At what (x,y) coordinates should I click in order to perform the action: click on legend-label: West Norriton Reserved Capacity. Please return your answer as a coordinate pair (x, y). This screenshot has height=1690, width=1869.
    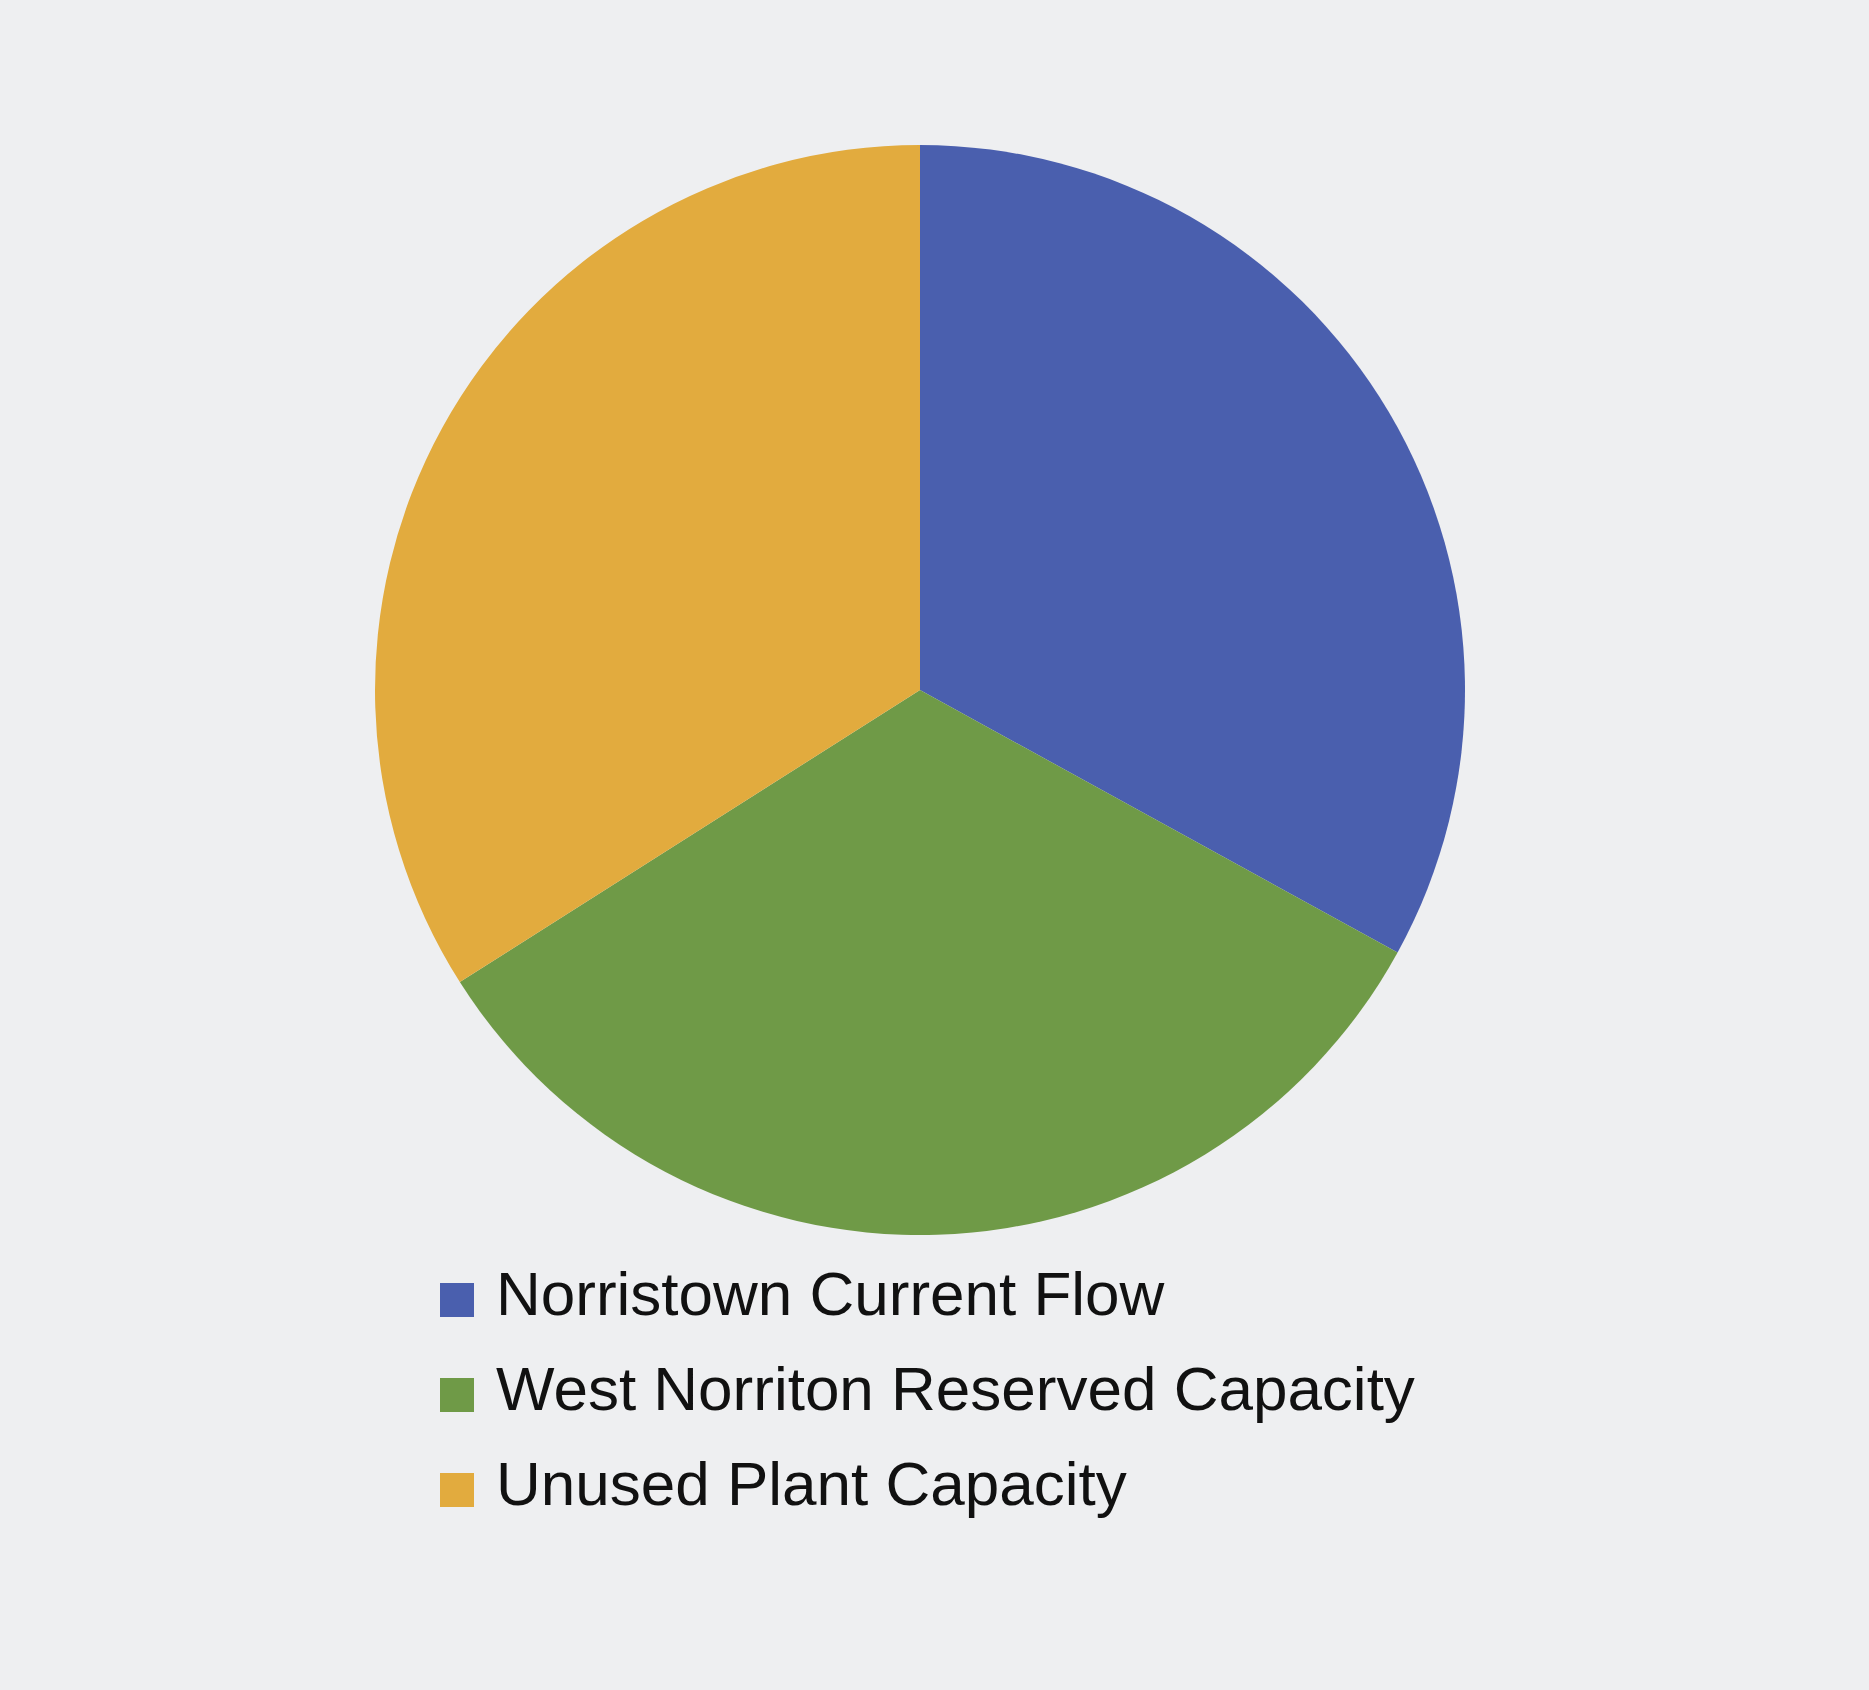
    Looking at the image, I should click on (955, 1388).